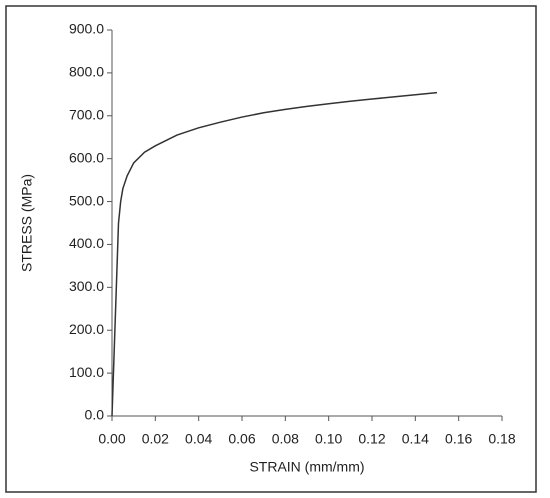  Describe the element at coordinates (27, 223) in the screenshot. I see `y-axis-label: STRESS (MPa)` at that location.